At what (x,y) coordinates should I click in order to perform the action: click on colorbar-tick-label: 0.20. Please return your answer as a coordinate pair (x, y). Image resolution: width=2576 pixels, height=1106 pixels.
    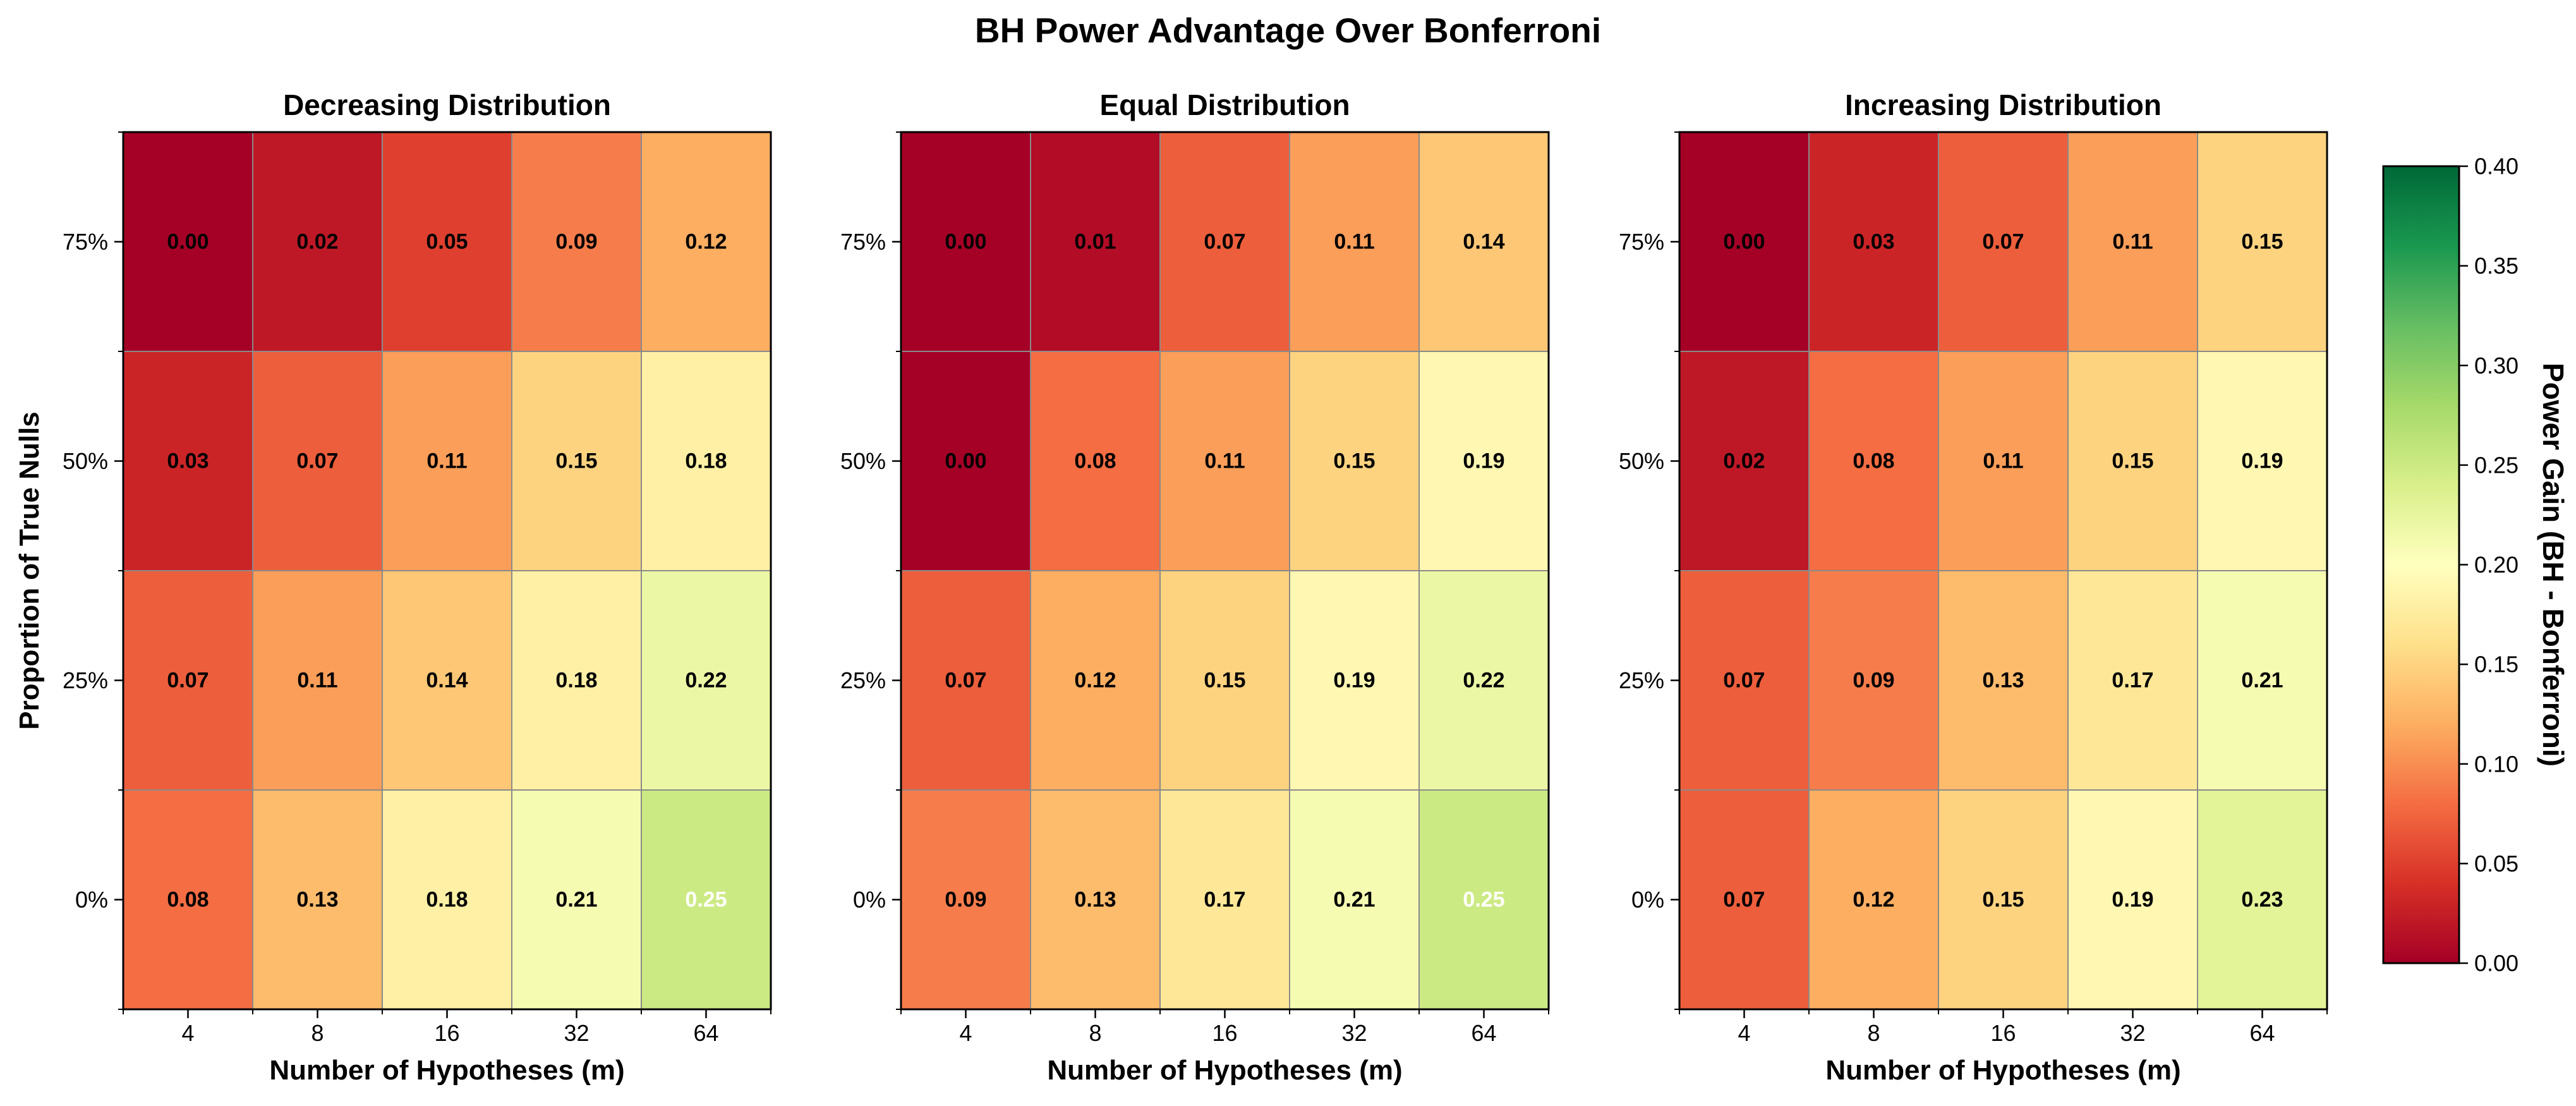
    Looking at the image, I should click on (2496, 565).